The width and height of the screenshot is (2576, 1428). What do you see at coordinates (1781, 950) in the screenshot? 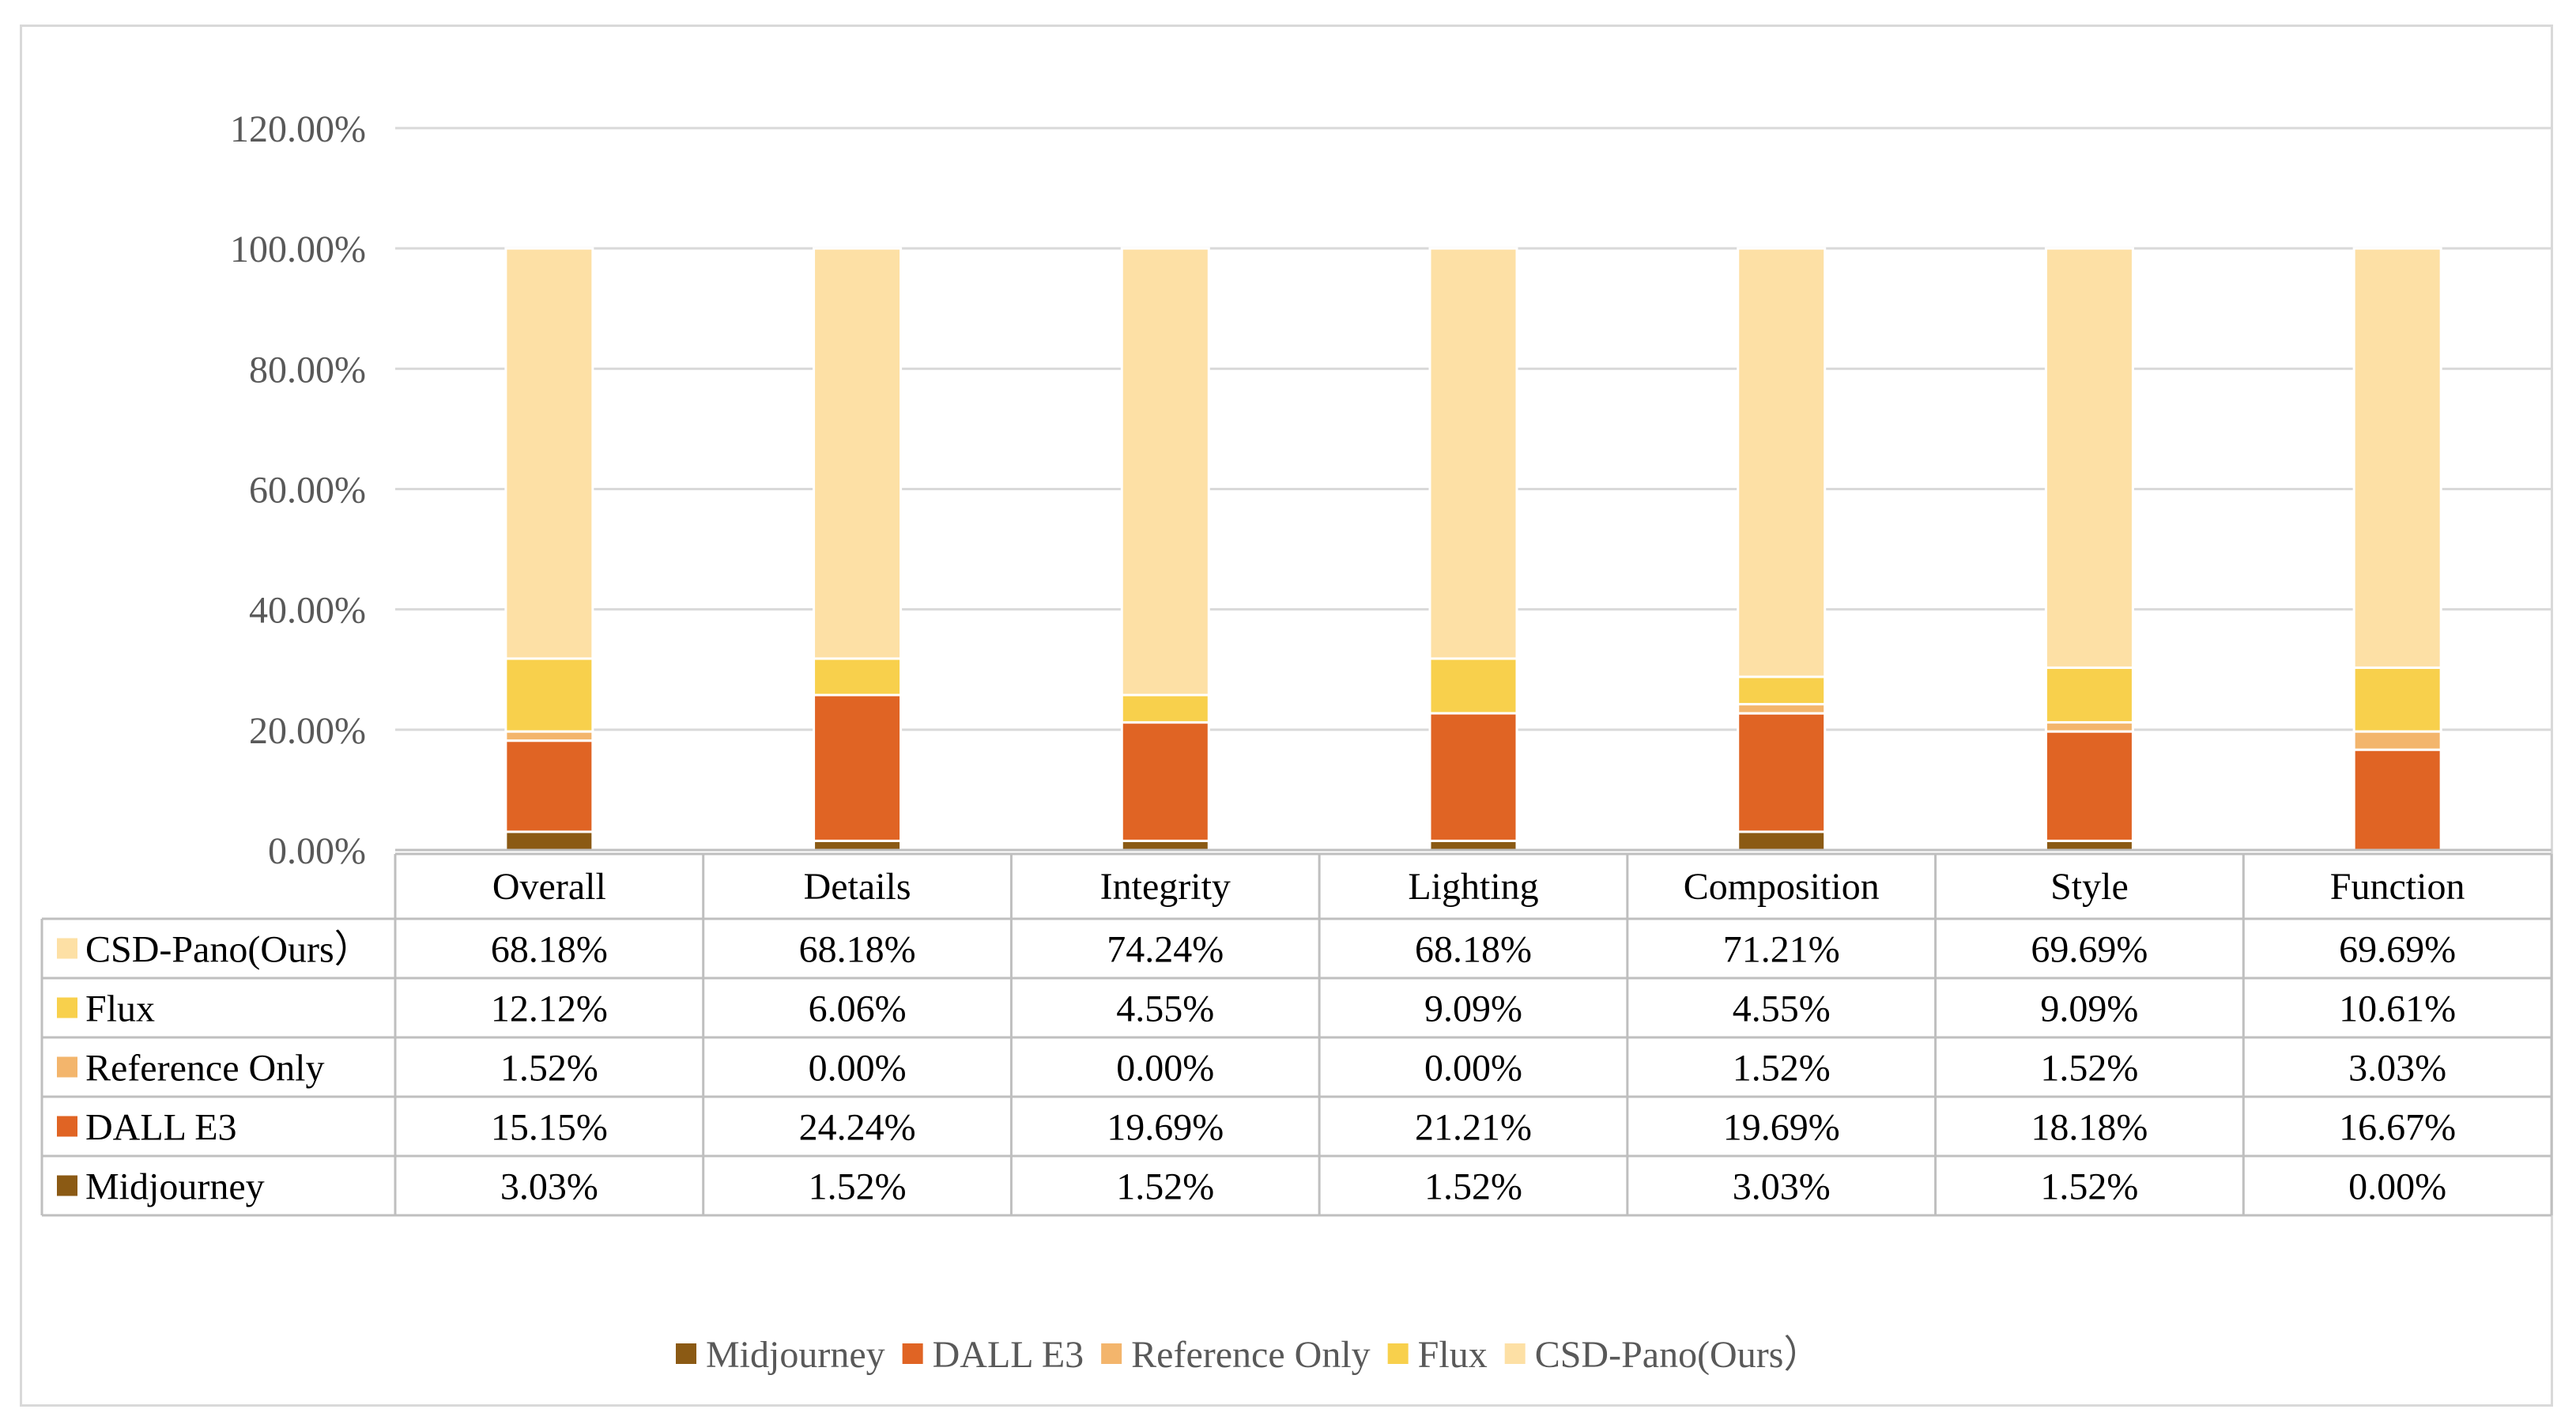
I see `data-label: 71.21%` at bounding box center [1781, 950].